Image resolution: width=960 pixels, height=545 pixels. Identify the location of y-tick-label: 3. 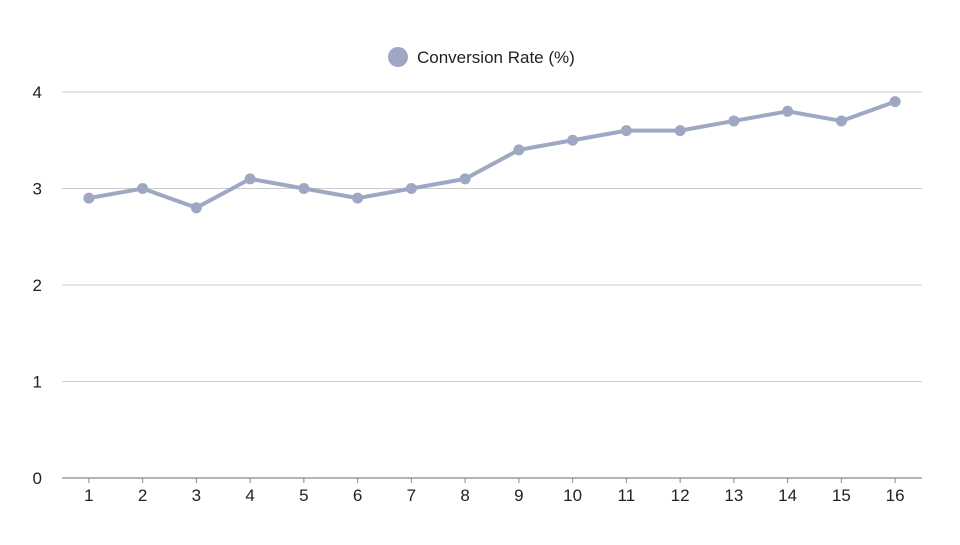
(37, 189).